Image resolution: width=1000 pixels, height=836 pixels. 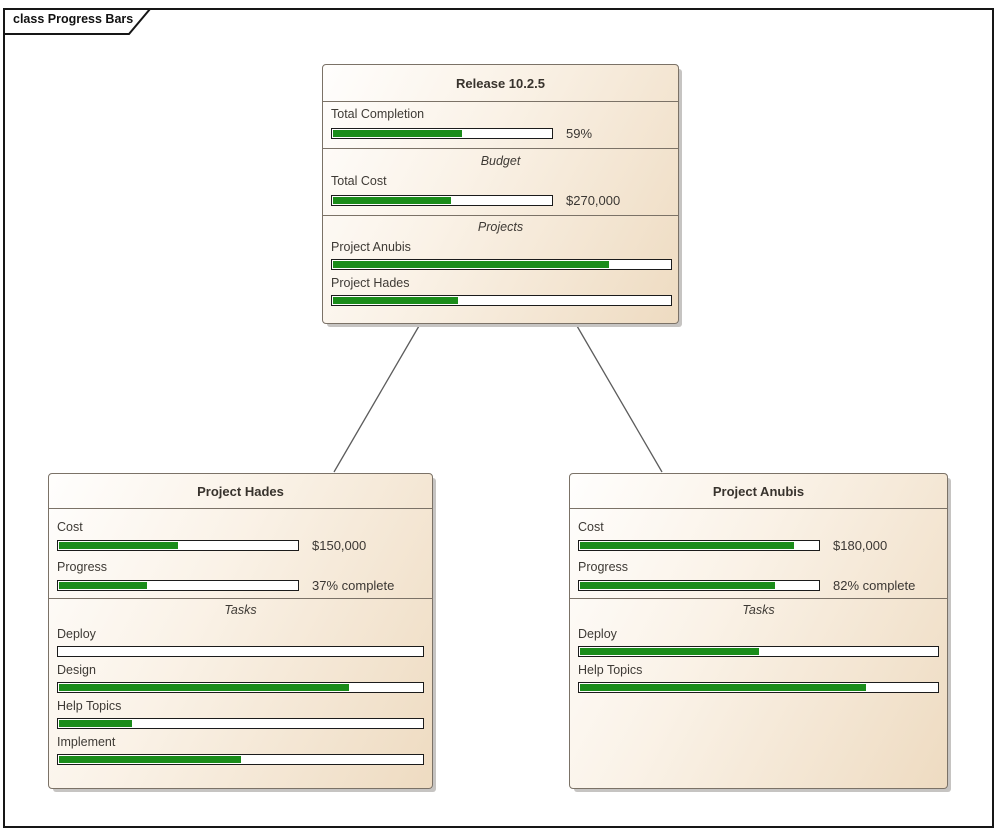 What do you see at coordinates (500, 182) in the screenshot?
I see `release-budget-compartment: Budget Total Cost $270,000` at bounding box center [500, 182].